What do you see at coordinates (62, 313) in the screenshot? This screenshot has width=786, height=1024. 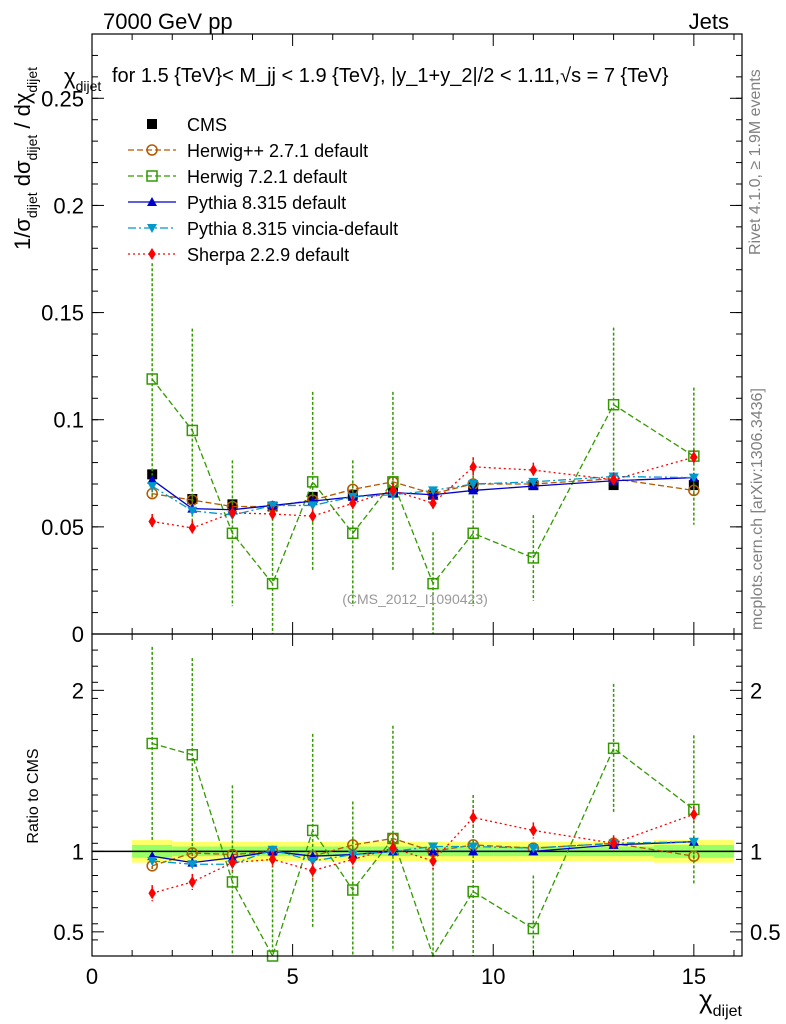 I see `y-tick-label: 0.15` at bounding box center [62, 313].